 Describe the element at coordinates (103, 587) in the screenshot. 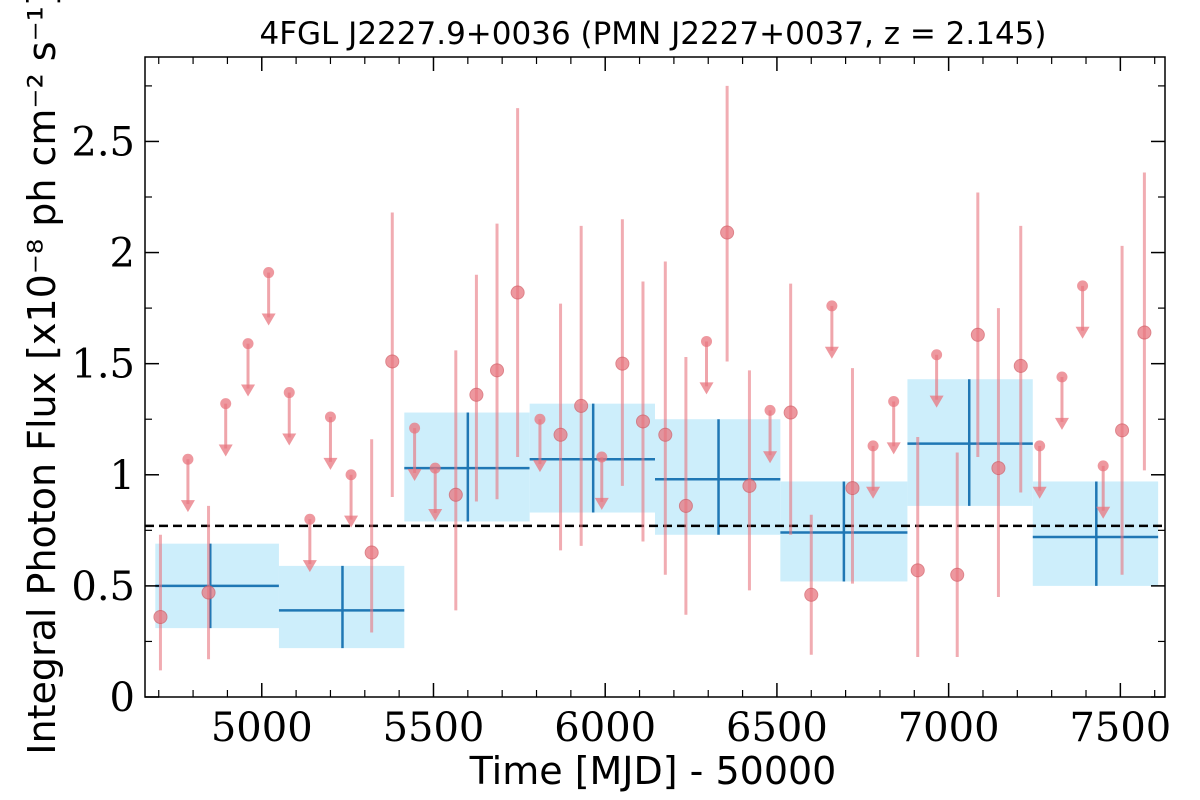

I see `y-tick-label: 0.5` at that location.